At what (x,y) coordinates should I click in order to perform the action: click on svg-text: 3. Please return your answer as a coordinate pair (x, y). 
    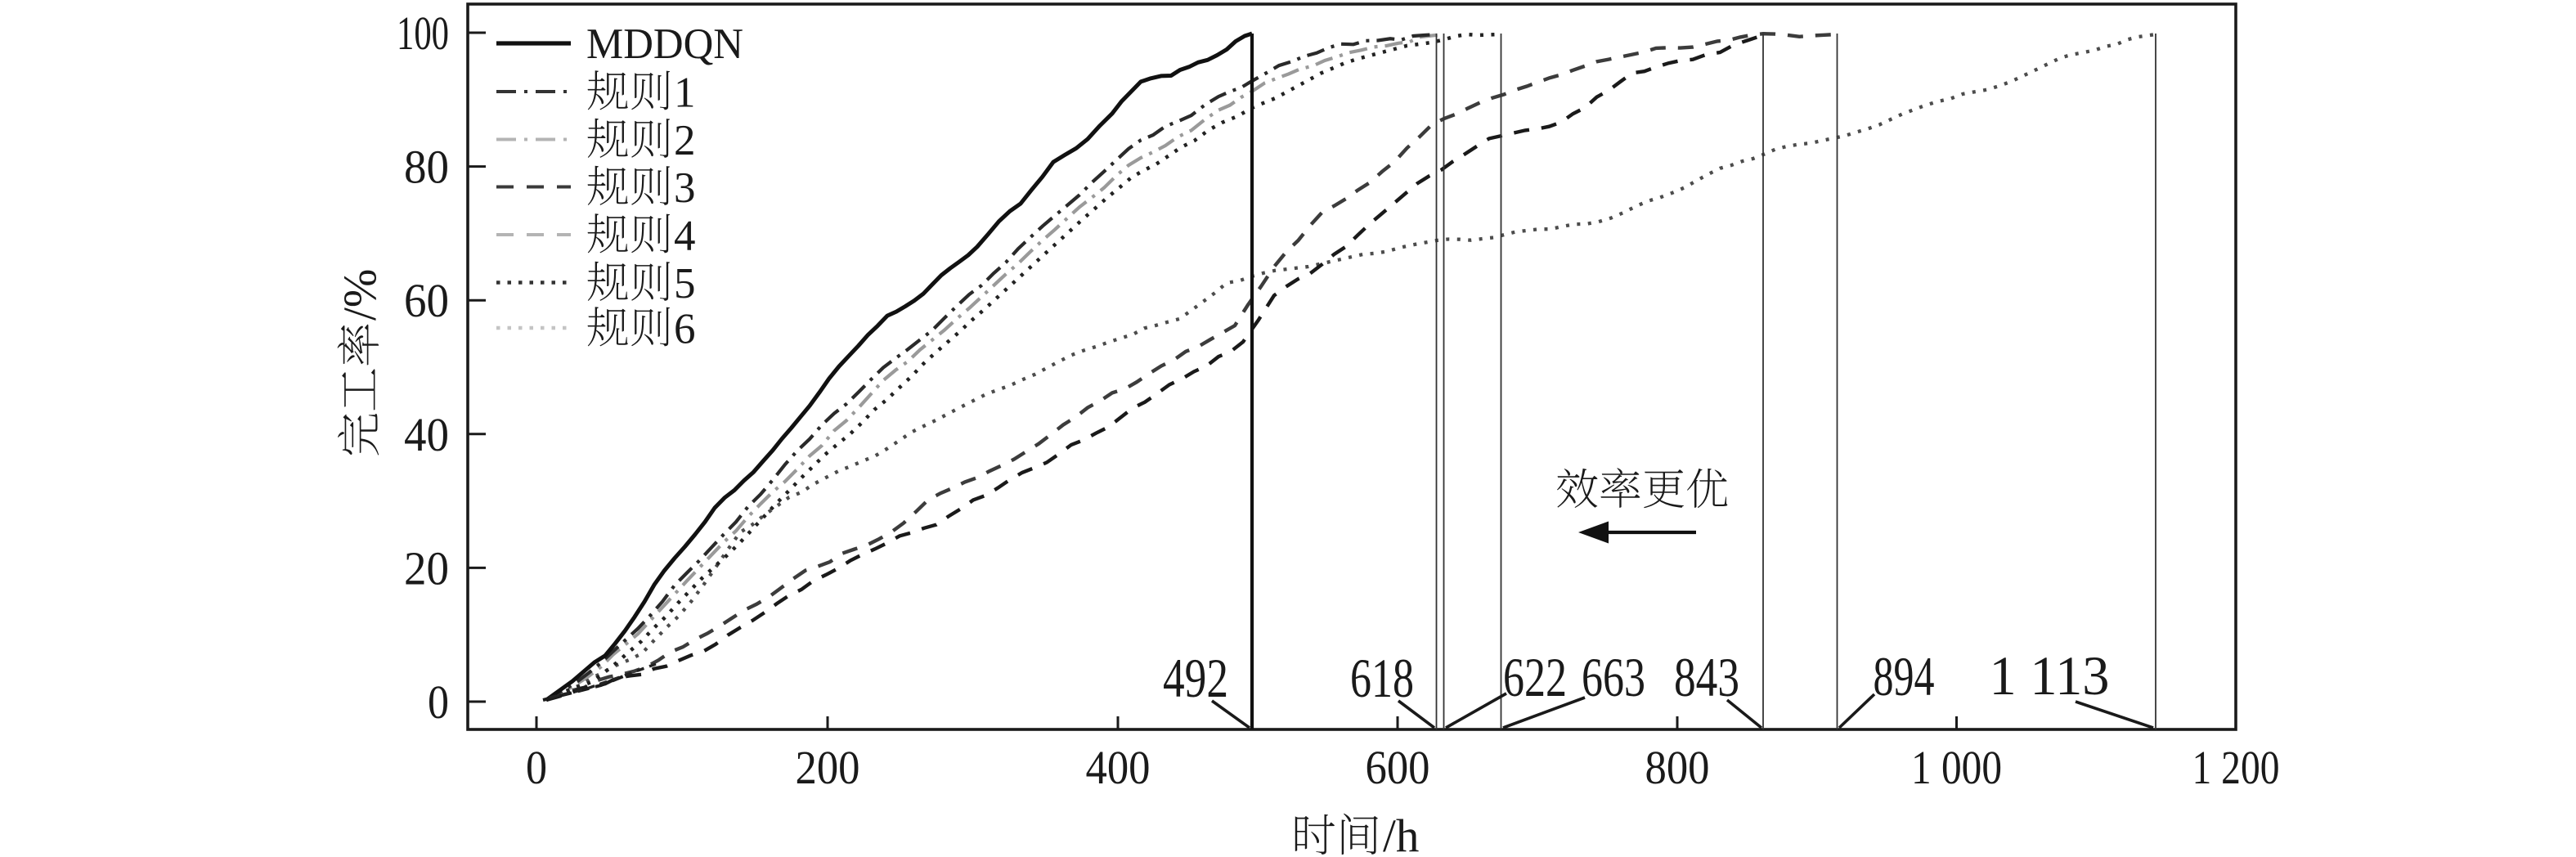
    Looking at the image, I should click on (685, 188).